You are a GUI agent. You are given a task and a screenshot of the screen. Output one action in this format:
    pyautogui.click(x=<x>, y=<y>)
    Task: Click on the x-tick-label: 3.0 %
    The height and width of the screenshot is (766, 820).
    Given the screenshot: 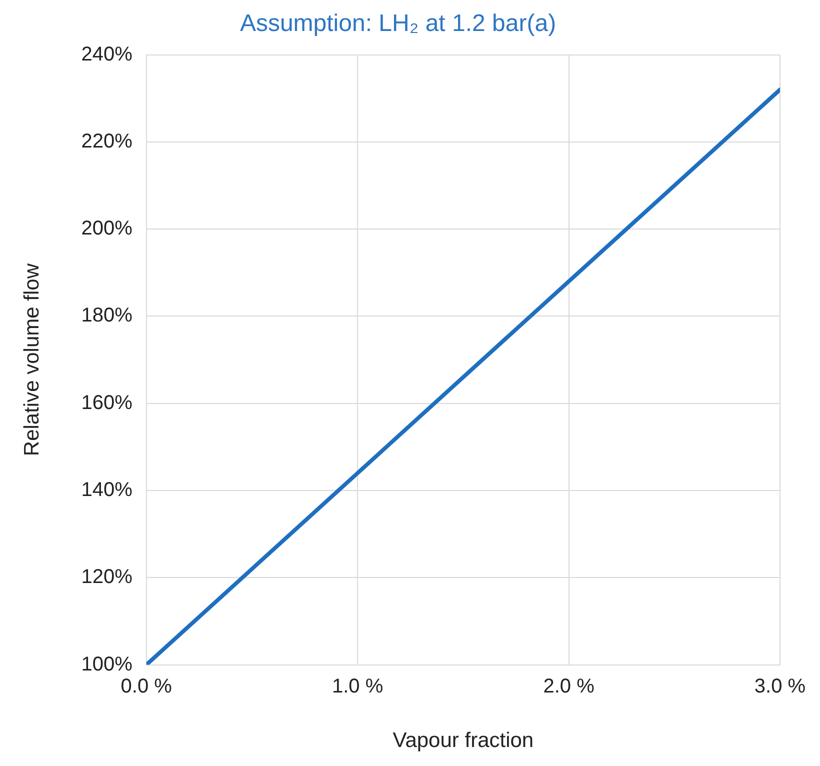 What is the action you would take?
    pyautogui.click(x=780, y=686)
    